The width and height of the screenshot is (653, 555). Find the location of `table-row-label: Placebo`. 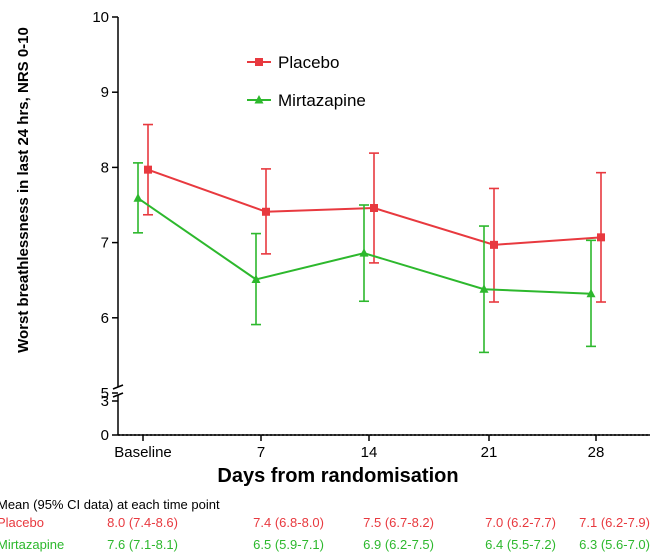

table-row-label: Placebo is located at coordinates (22, 522).